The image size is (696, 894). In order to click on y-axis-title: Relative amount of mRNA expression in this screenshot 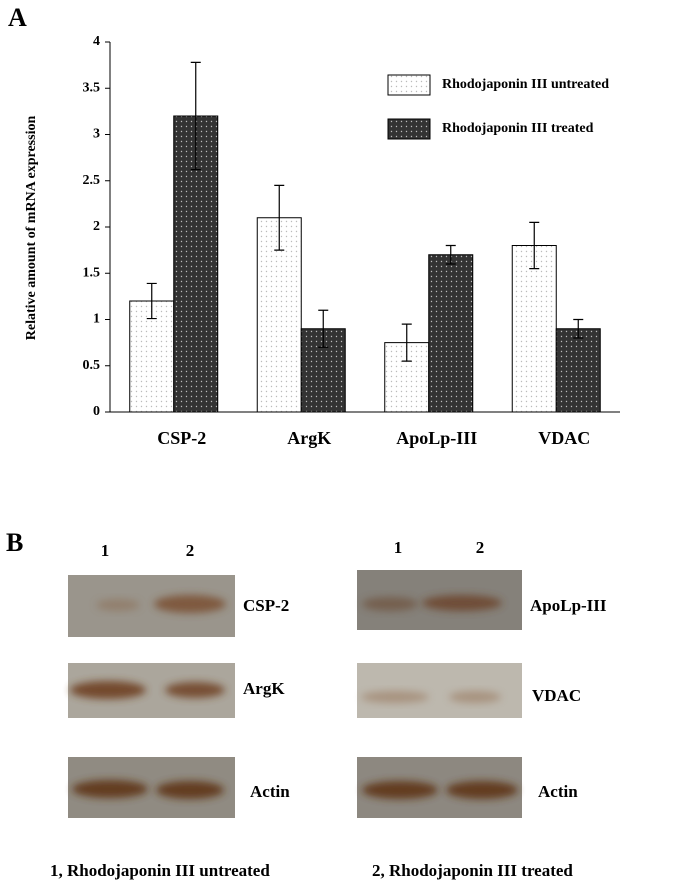, I will do `click(31, 228)`.